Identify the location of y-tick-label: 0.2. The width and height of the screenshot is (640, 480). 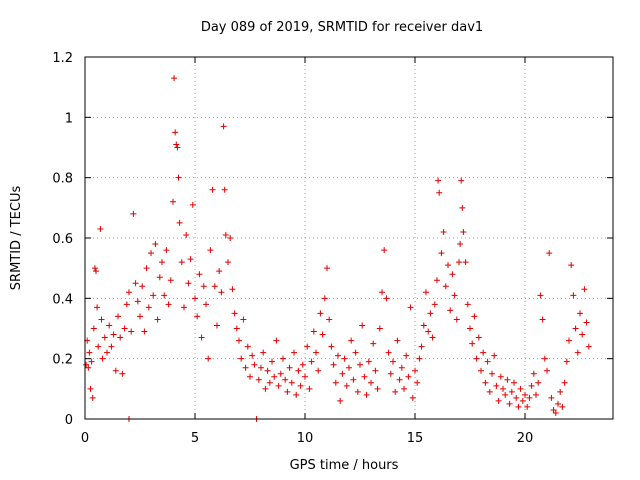
(62, 360).